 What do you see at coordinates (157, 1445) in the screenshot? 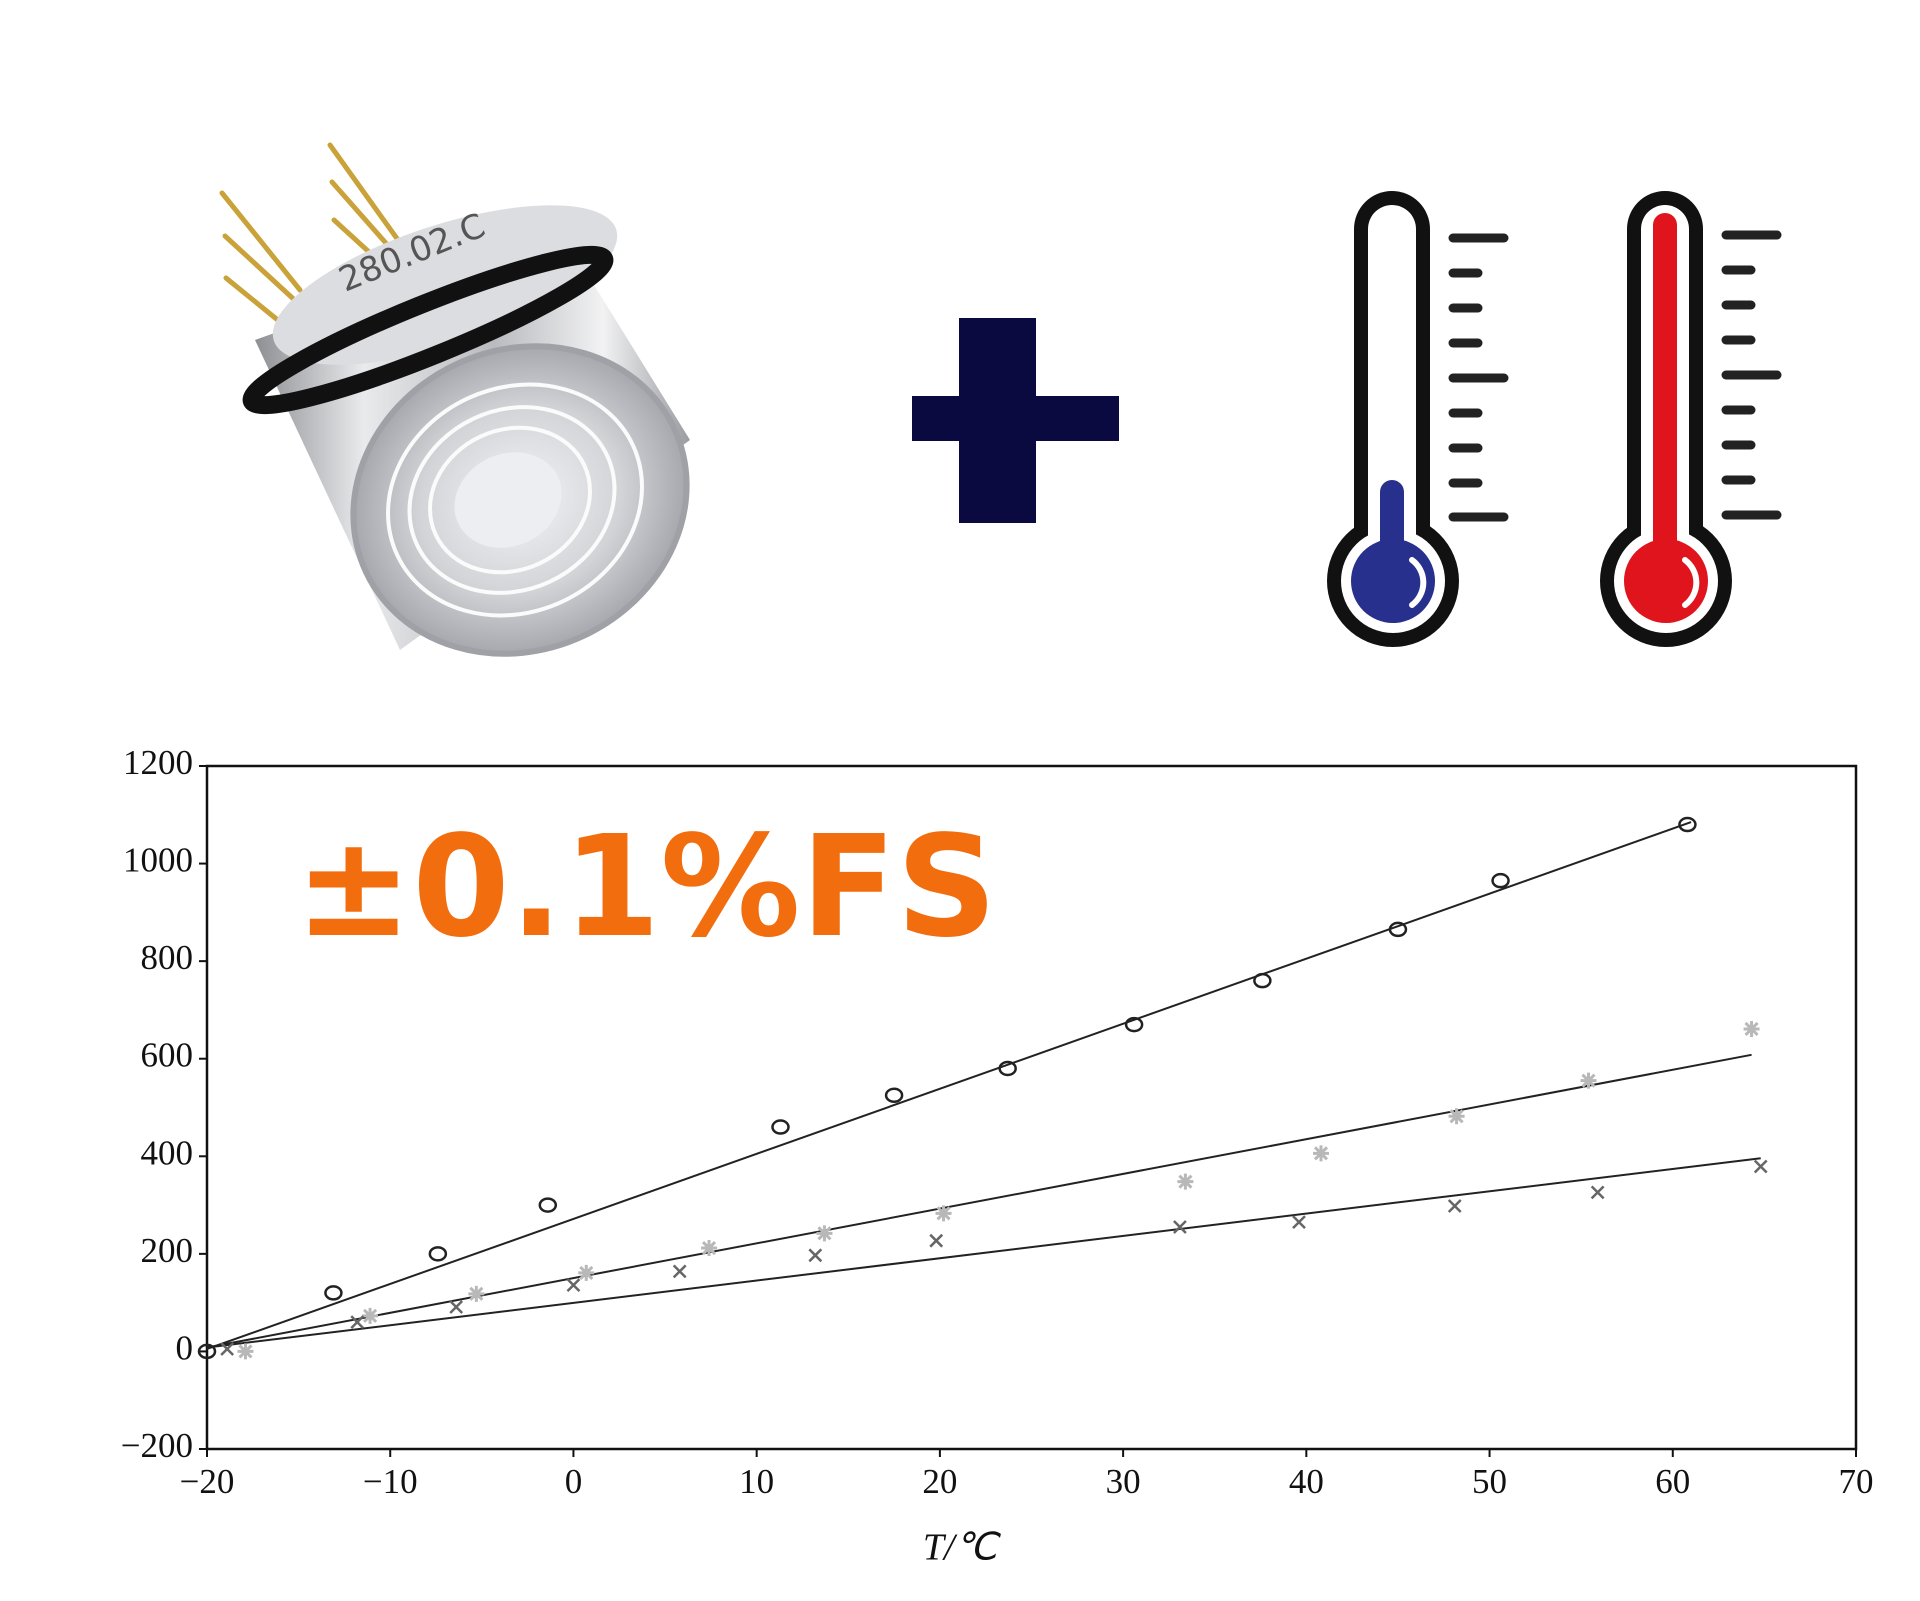
I see `y-tick-label: −200` at bounding box center [157, 1445].